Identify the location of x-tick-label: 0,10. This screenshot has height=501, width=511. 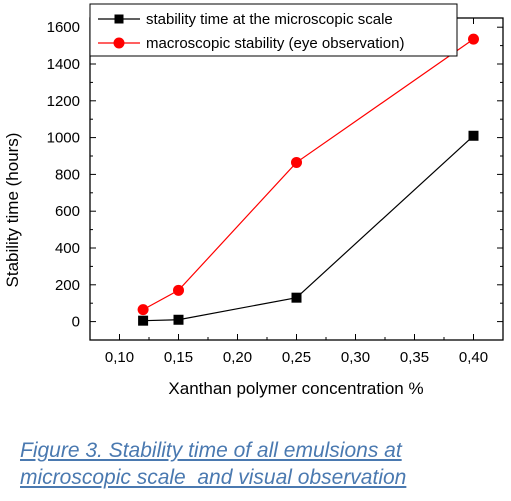
(119, 357).